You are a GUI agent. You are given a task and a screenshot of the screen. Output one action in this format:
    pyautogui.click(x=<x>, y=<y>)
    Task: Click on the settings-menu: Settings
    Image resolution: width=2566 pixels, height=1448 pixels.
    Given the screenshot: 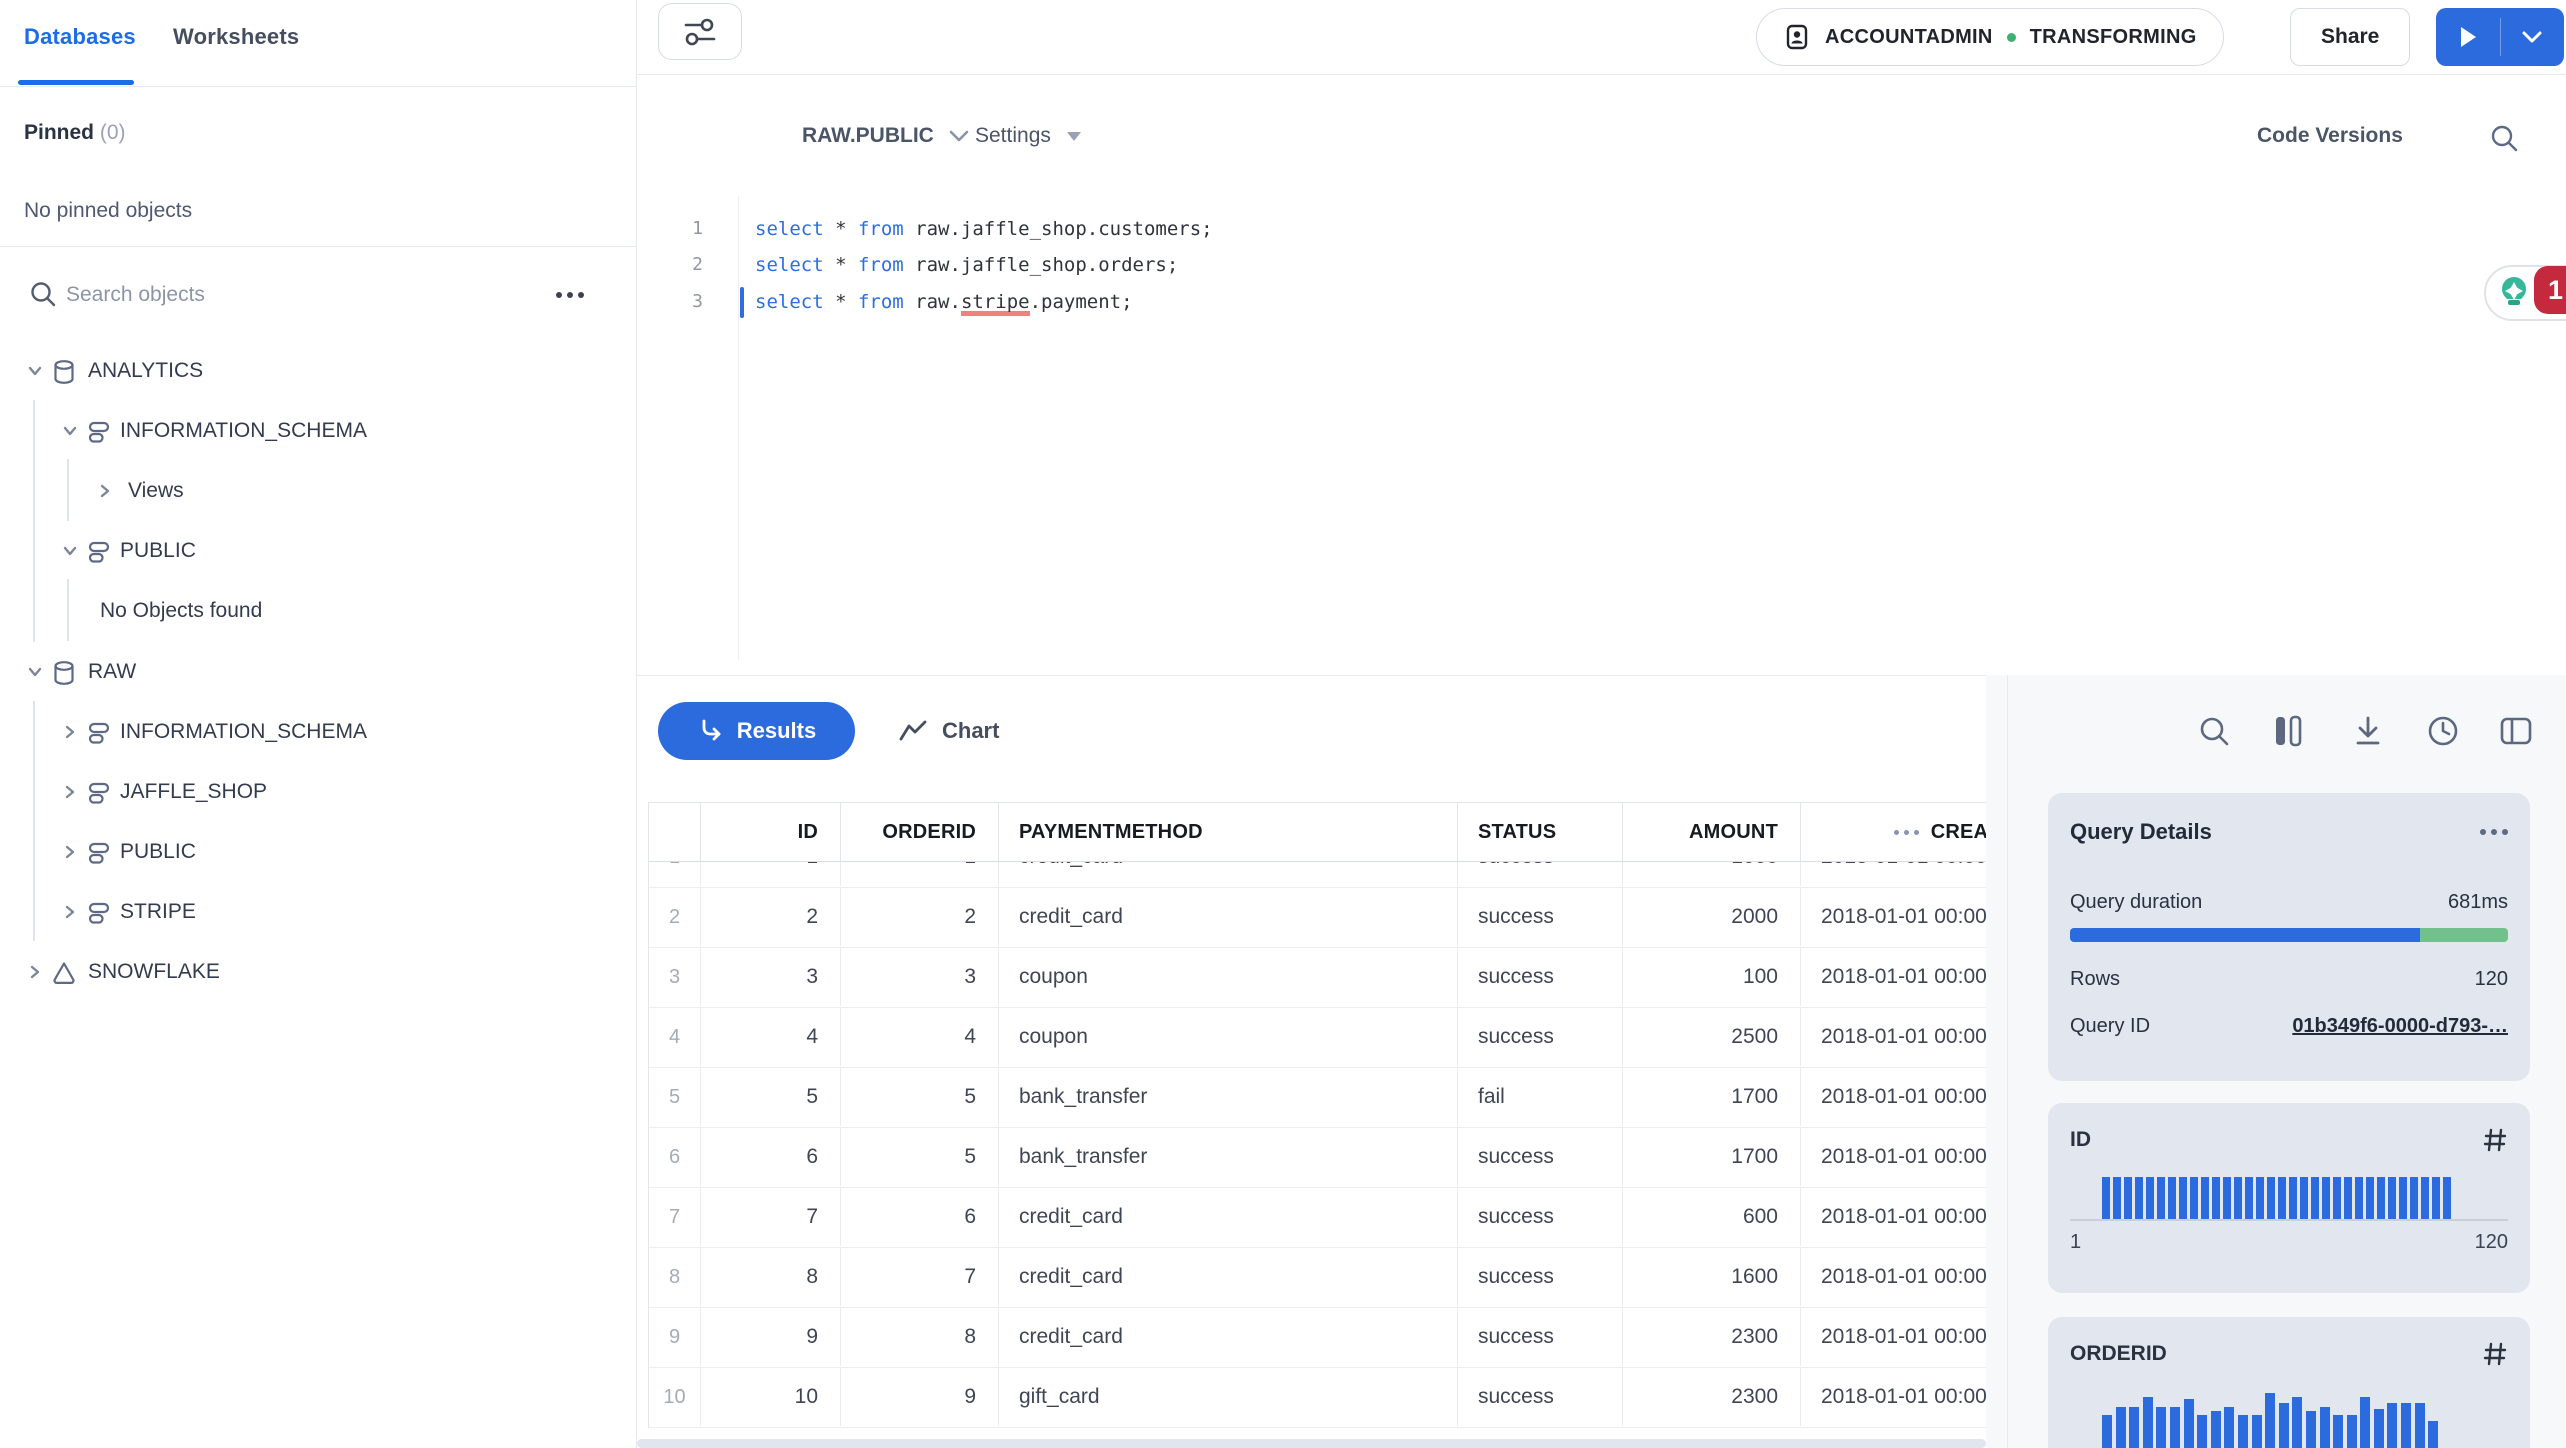 What is the action you would take?
    pyautogui.click(x=1028, y=136)
    